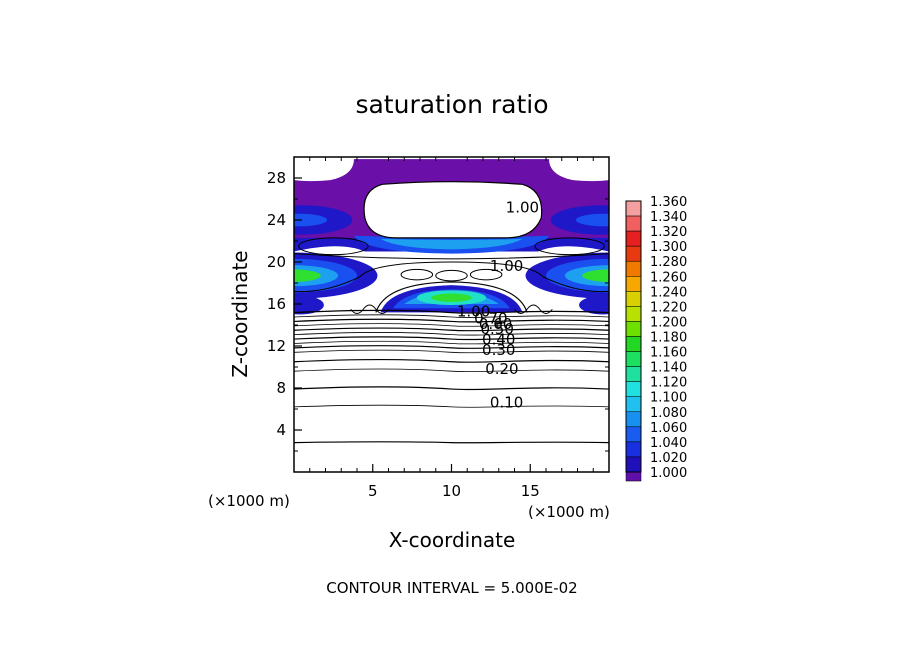  What do you see at coordinates (668, 217) in the screenshot?
I see `colorbar-label: 1.340` at bounding box center [668, 217].